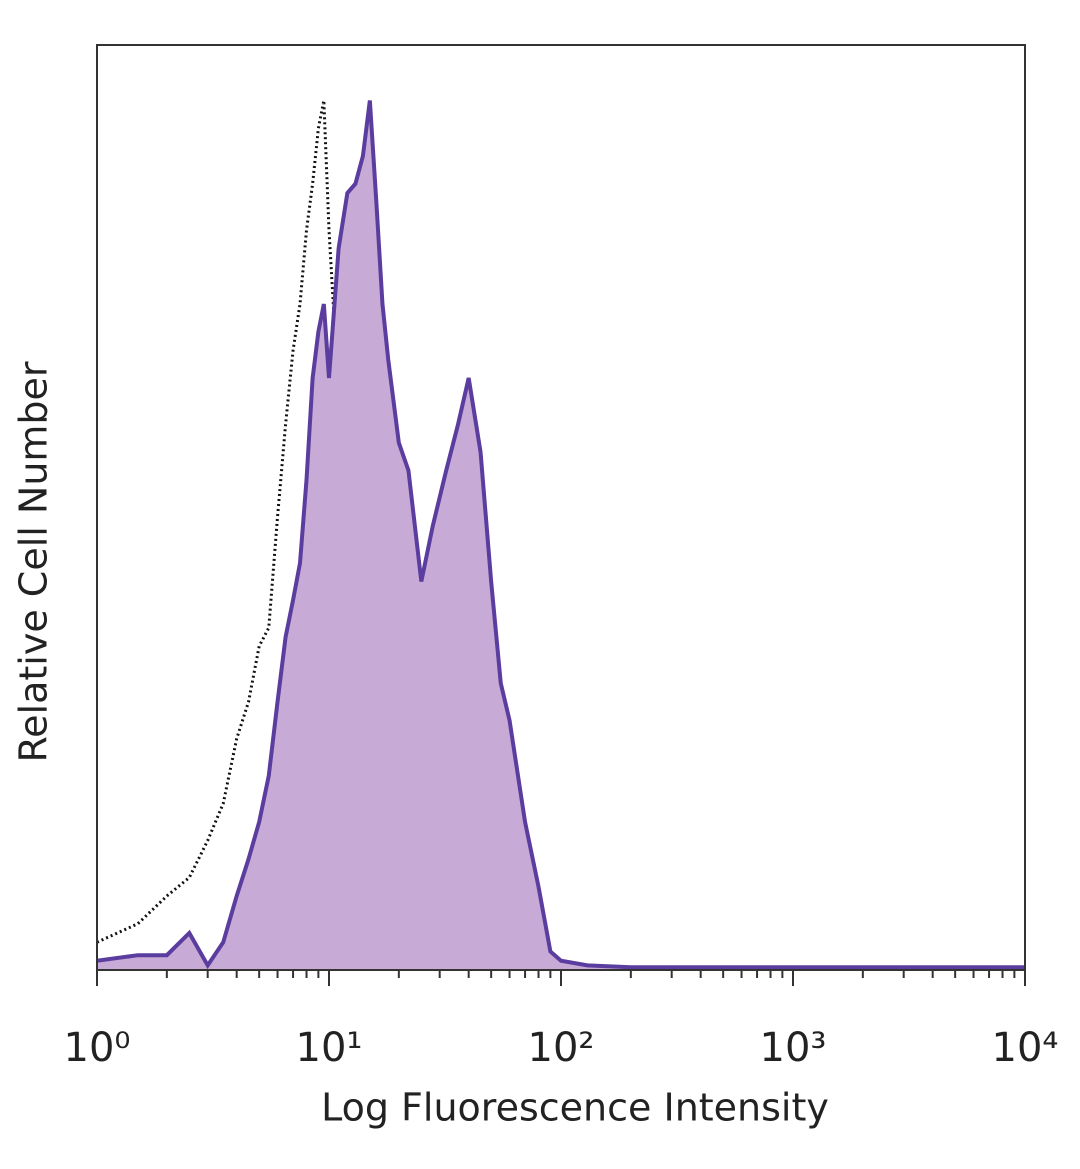 The height and width of the screenshot is (1169, 1080). What do you see at coordinates (793, 1048) in the screenshot?
I see `x-tick-label: 10³` at bounding box center [793, 1048].